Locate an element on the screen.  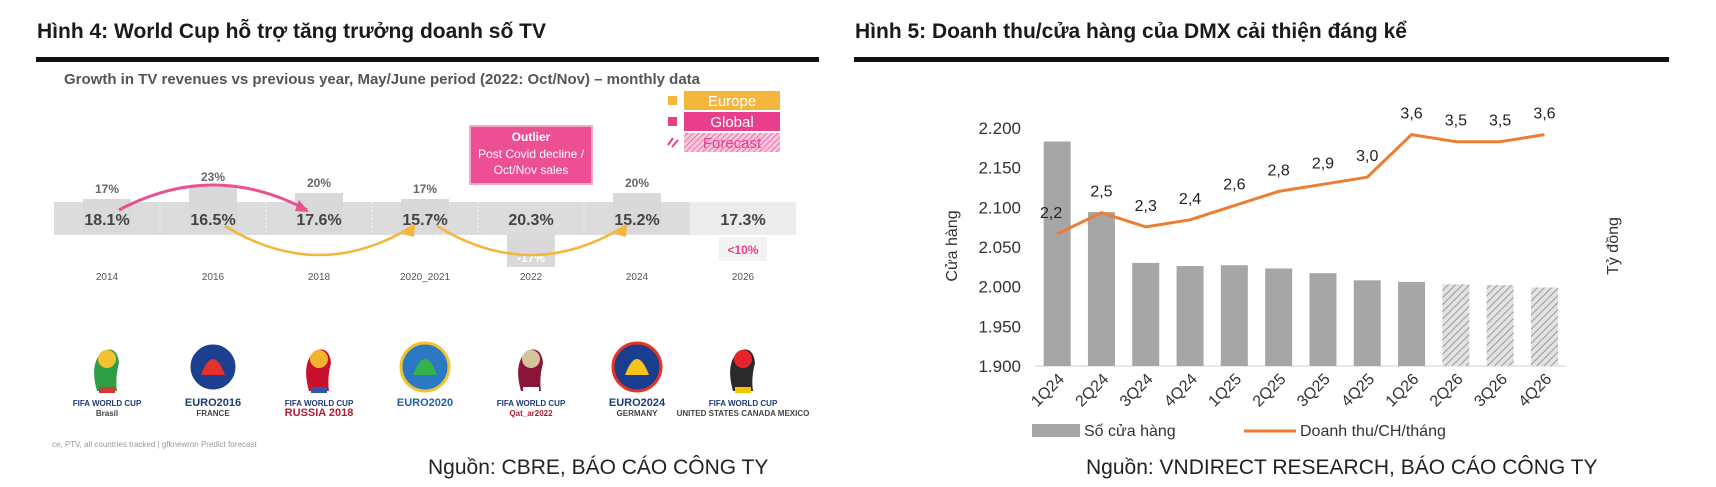
y-tick-label: 2.000 is located at coordinates (999, 287).